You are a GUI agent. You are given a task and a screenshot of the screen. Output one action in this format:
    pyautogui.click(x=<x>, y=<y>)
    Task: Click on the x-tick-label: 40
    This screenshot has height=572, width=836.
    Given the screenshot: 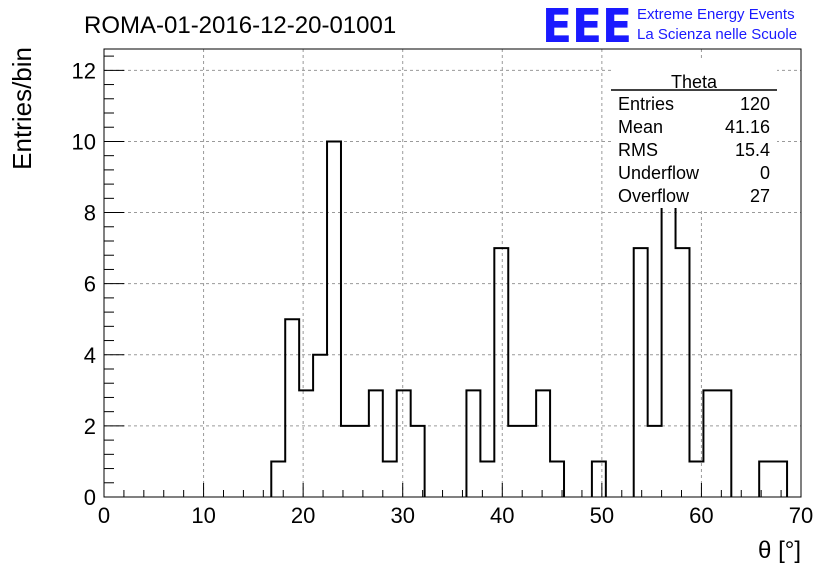 What is the action you would take?
    pyautogui.click(x=502, y=515)
    